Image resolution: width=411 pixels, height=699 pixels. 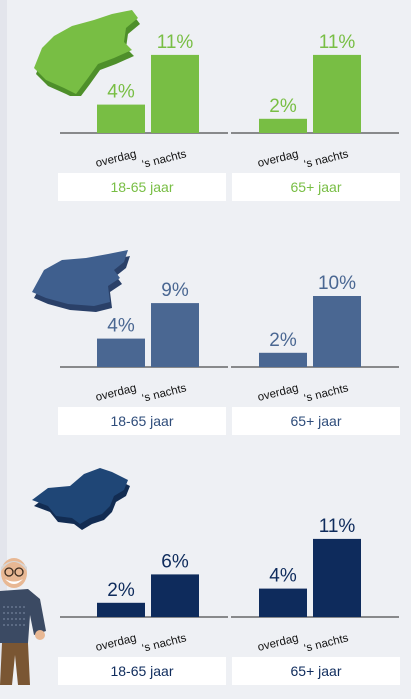 What do you see at coordinates (337, 283) in the screenshot?
I see `bar-value-label: 10%` at bounding box center [337, 283].